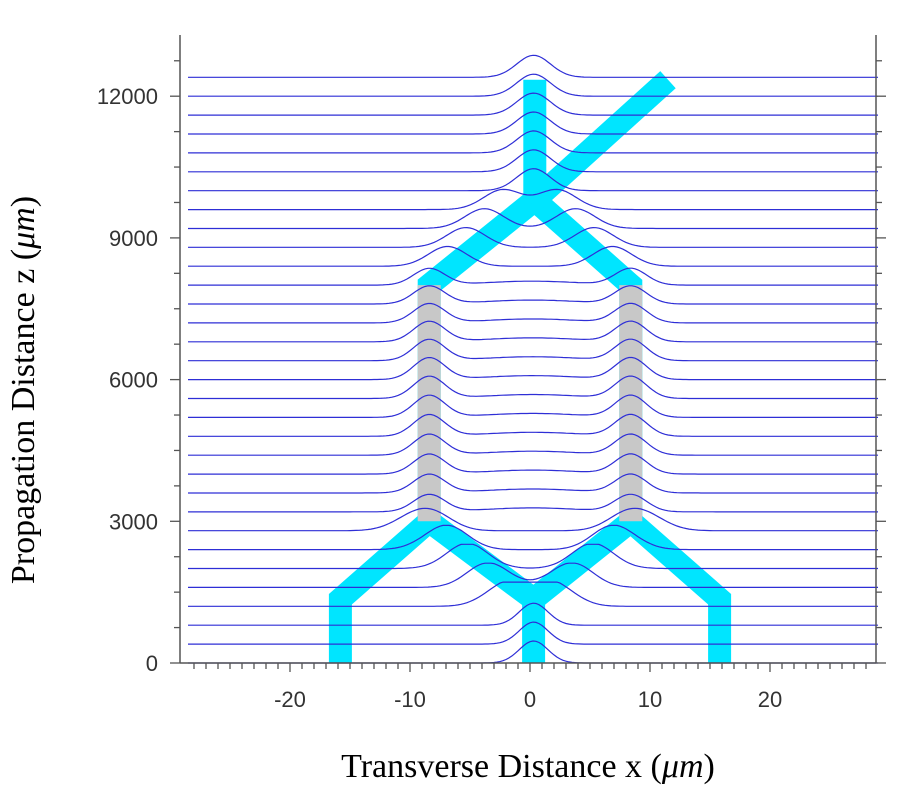 The height and width of the screenshot is (800, 900). Describe the element at coordinates (410, 699) in the screenshot. I see `x-tick-label: -10` at that location.